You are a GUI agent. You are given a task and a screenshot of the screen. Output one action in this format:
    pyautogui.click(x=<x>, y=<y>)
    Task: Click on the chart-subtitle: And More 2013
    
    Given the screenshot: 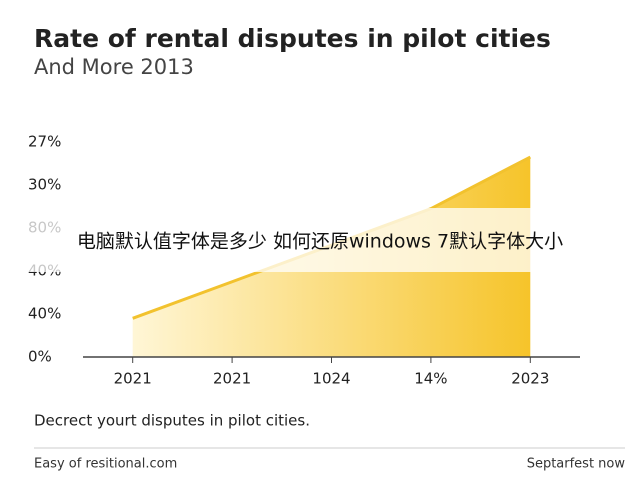 What is the action you would take?
    pyautogui.click(x=114, y=67)
    